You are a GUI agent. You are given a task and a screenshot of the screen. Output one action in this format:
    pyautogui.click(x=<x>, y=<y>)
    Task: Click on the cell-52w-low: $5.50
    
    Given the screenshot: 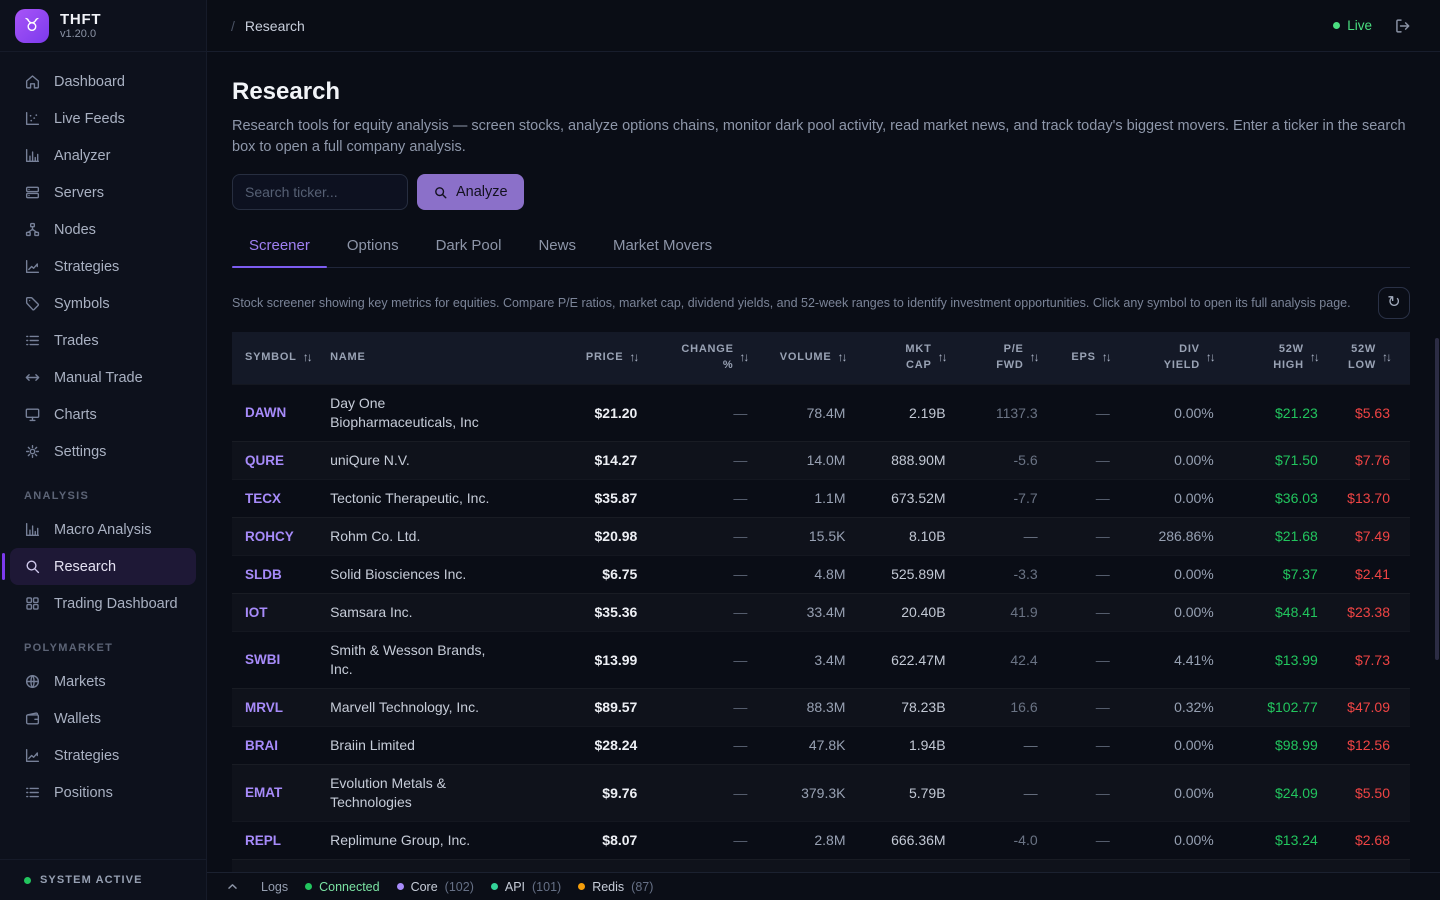 What is the action you would take?
    pyautogui.click(x=1363, y=792)
    